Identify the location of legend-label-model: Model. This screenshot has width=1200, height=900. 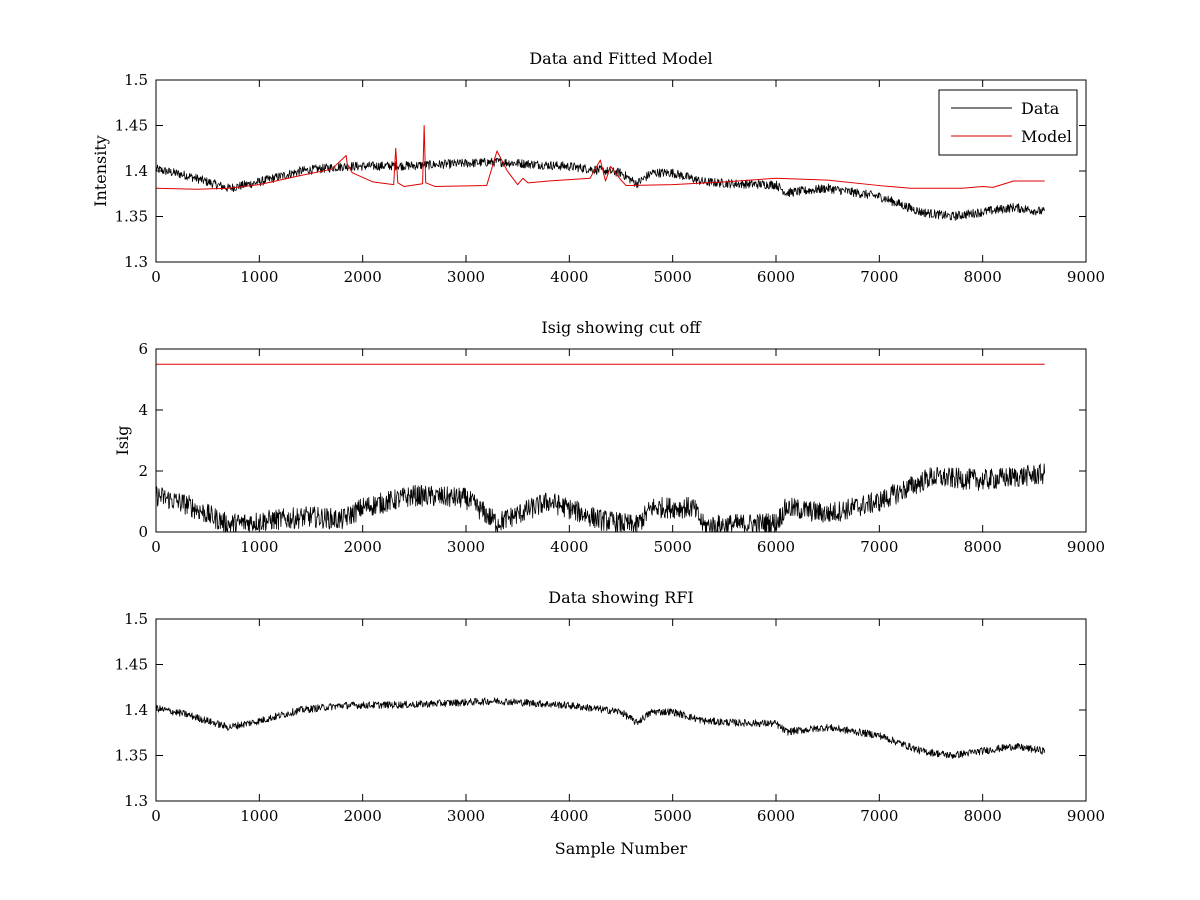
(1046, 136).